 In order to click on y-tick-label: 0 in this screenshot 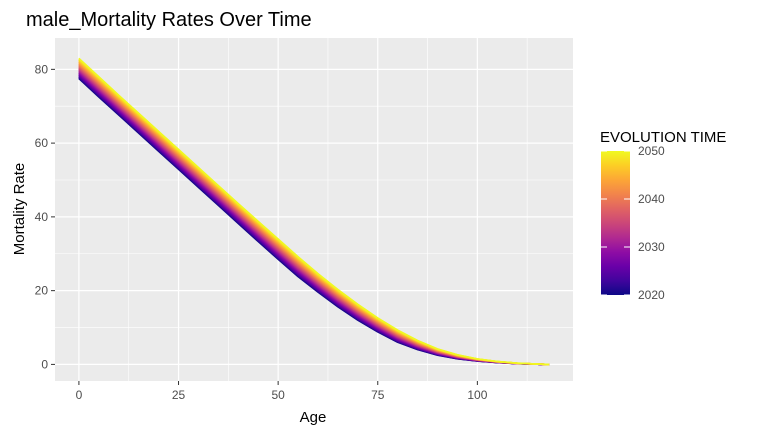, I will do `click(44, 364)`.